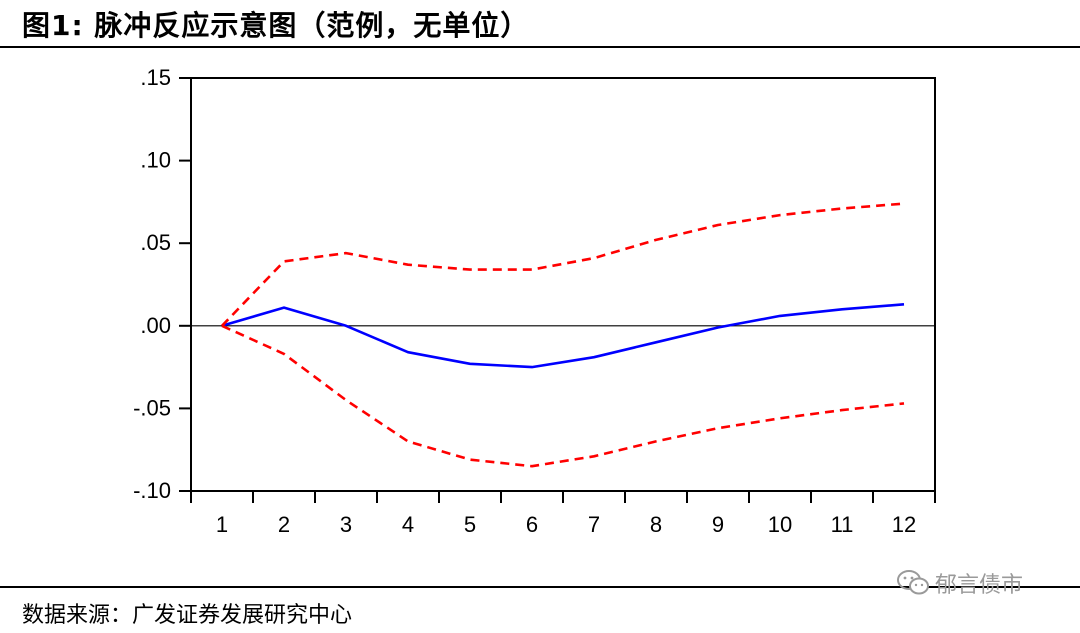 The width and height of the screenshot is (1080, 633). Describe the element at coordinates (594, 524) in the screenshot. I see `x-tick-label: 7` at that location.